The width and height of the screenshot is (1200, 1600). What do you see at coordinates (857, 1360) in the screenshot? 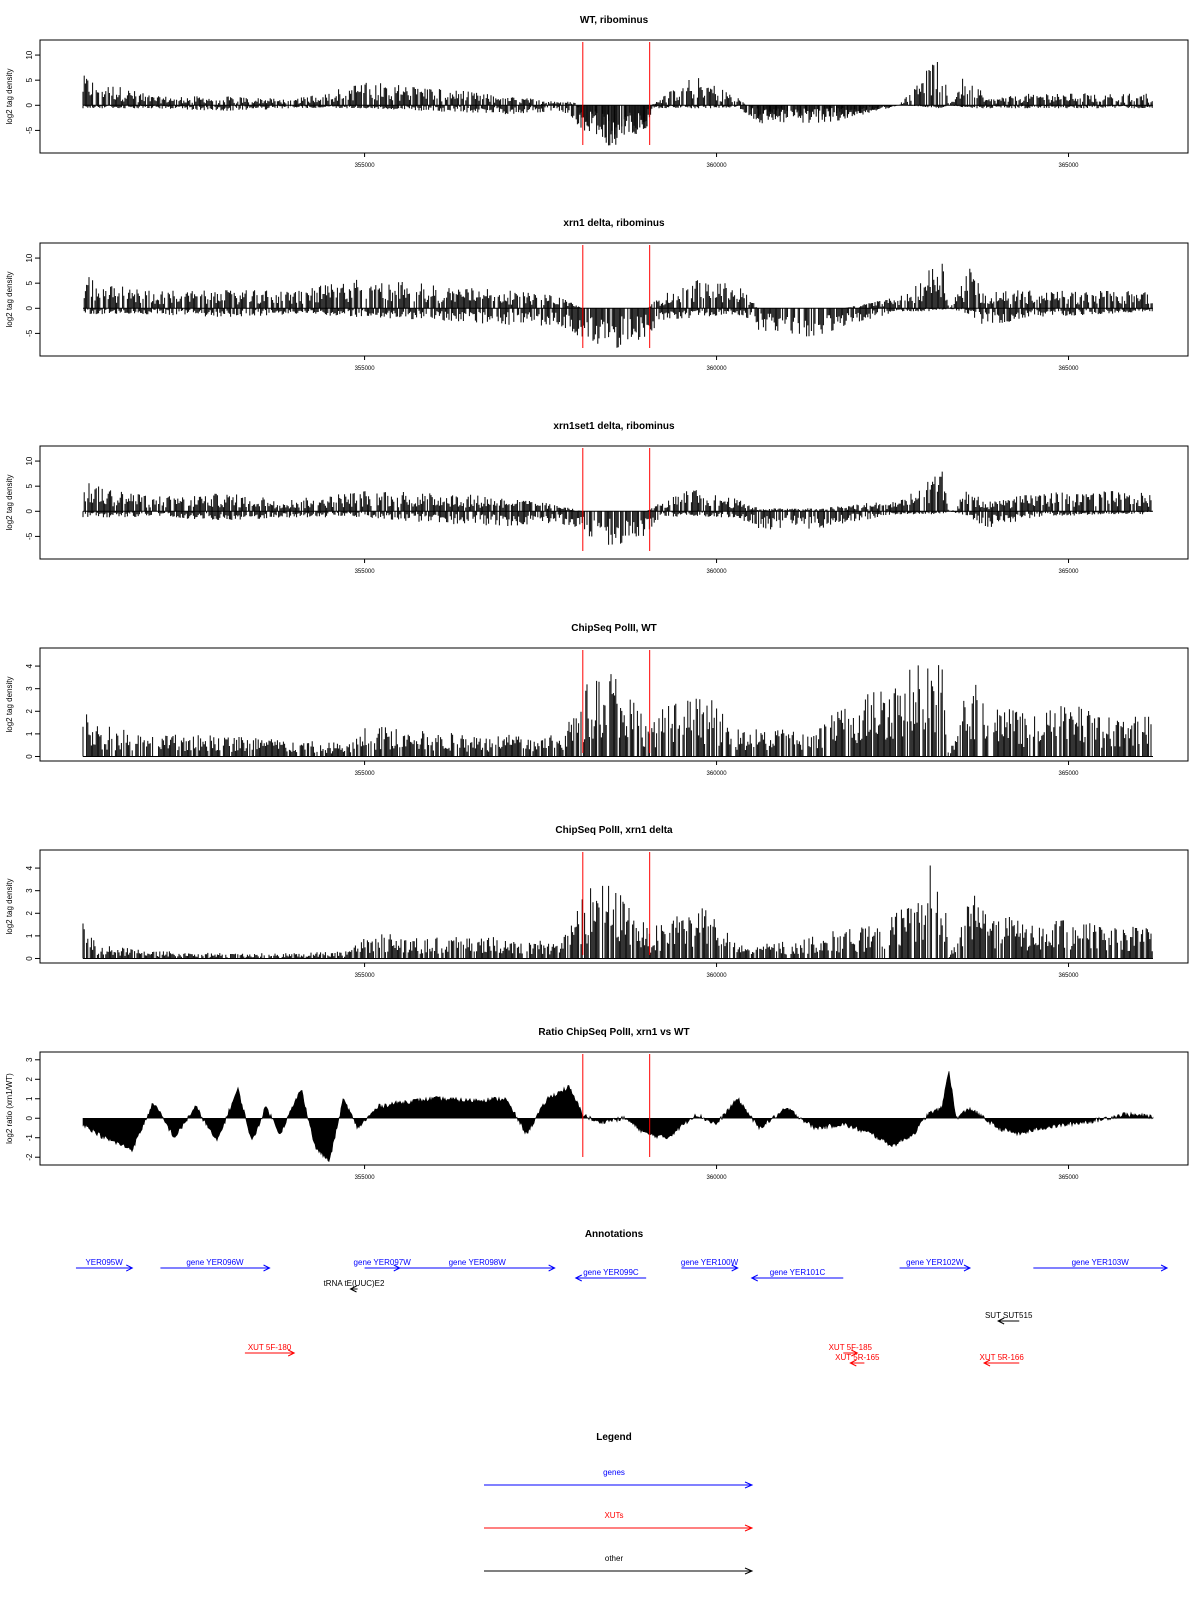
I see `feature-xut: XUT 5R-165` at bounding box center [857, 1360].